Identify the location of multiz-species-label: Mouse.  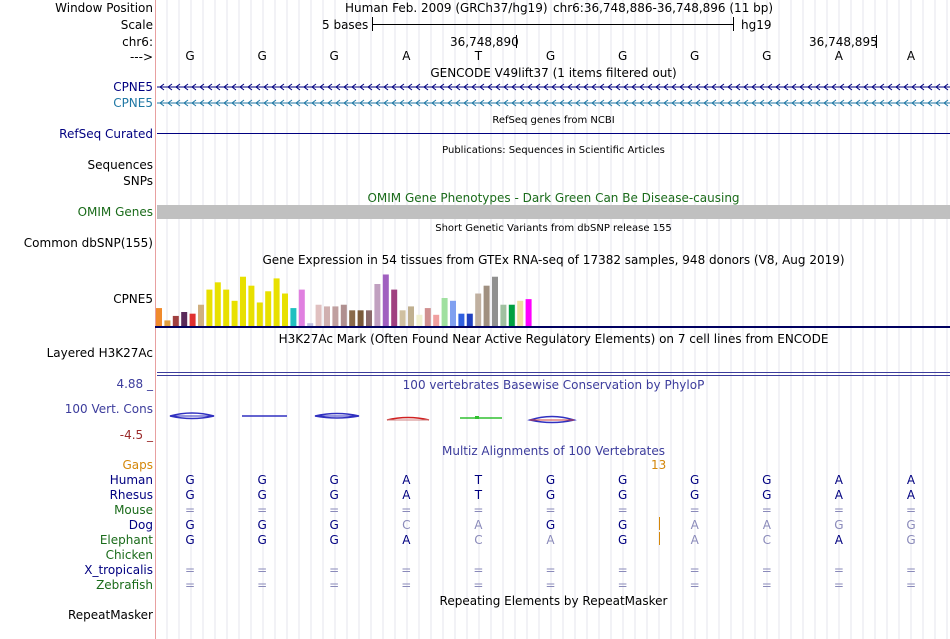
(133, 510).